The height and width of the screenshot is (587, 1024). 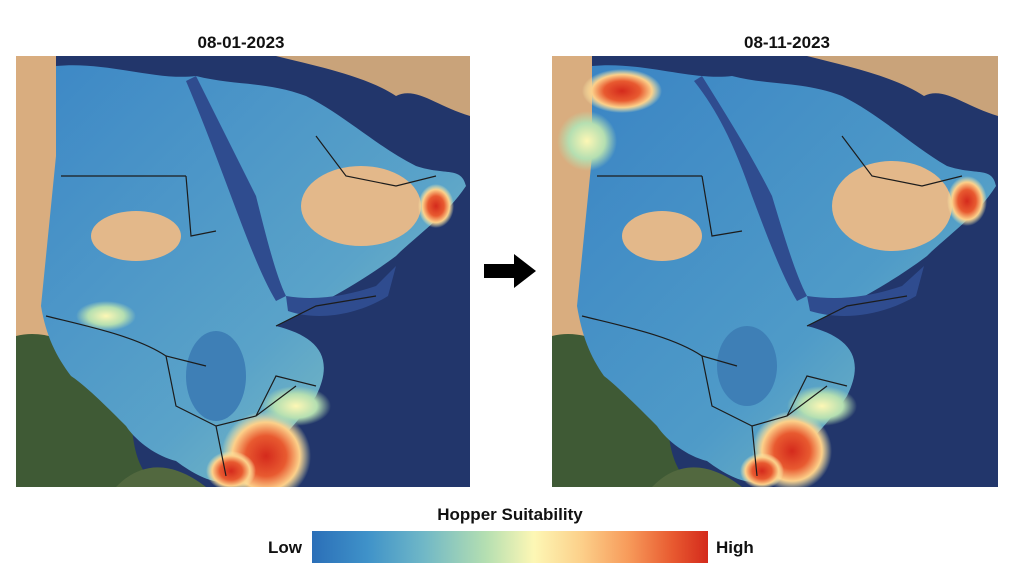 I want to click on map-date-left: 08-01-2023, so click(x=241, y=42).